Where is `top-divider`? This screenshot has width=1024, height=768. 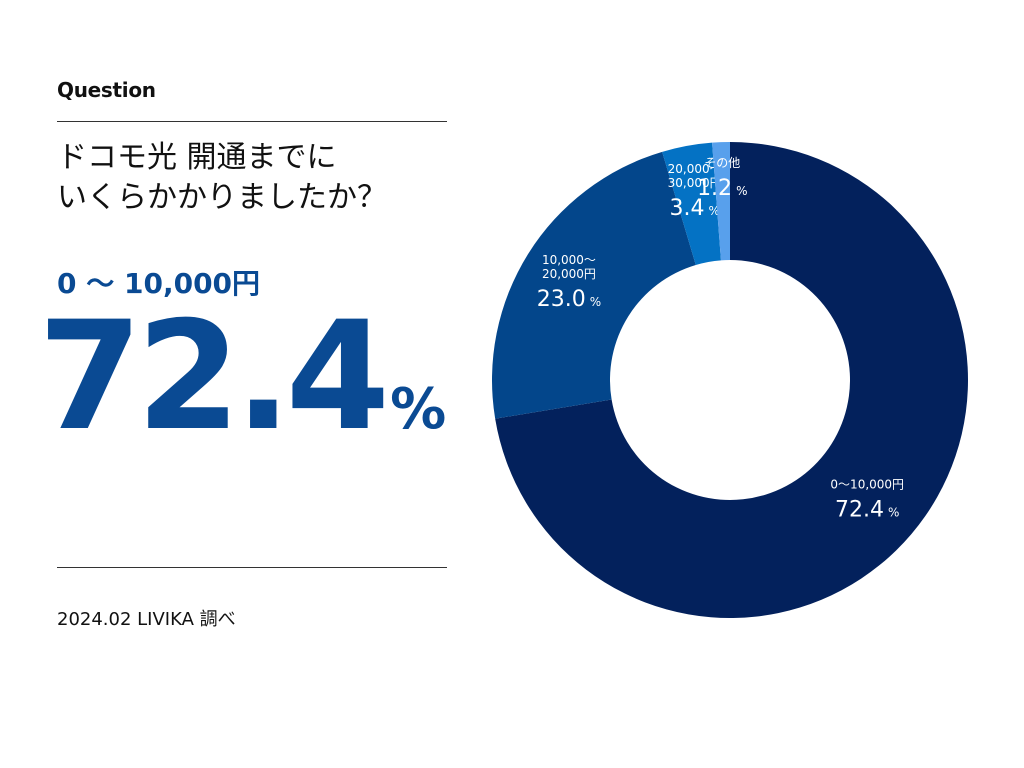
top-divider is located at coordinates (252, 121).